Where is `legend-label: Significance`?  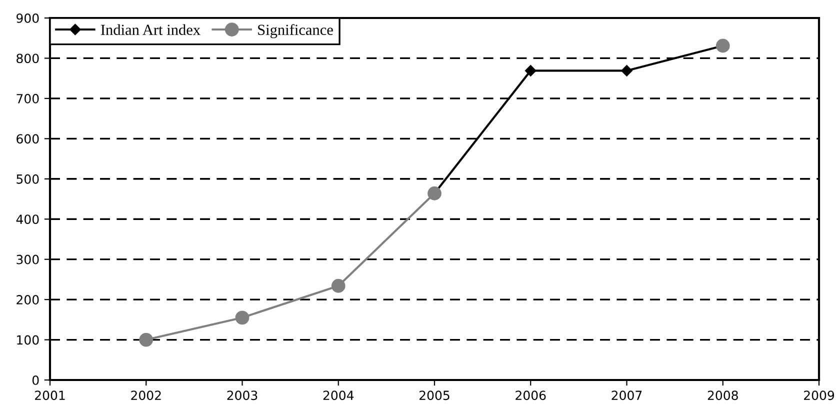
legend-label: Significance is located at coordinates (295, 31).